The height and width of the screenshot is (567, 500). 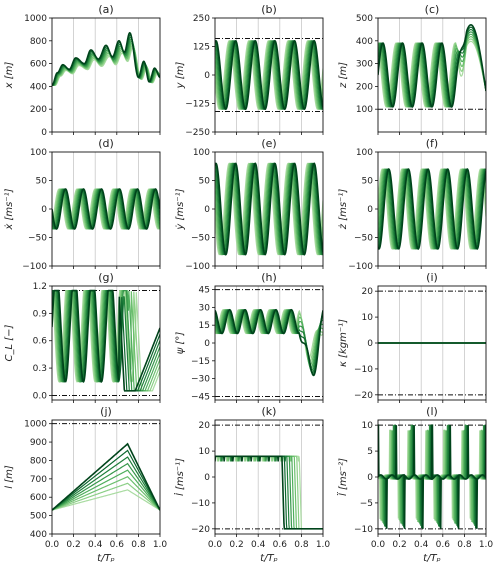 I want to click on panel-b: −250 −125 0 125 250 (b) y [m], so click(x=249, y=70).